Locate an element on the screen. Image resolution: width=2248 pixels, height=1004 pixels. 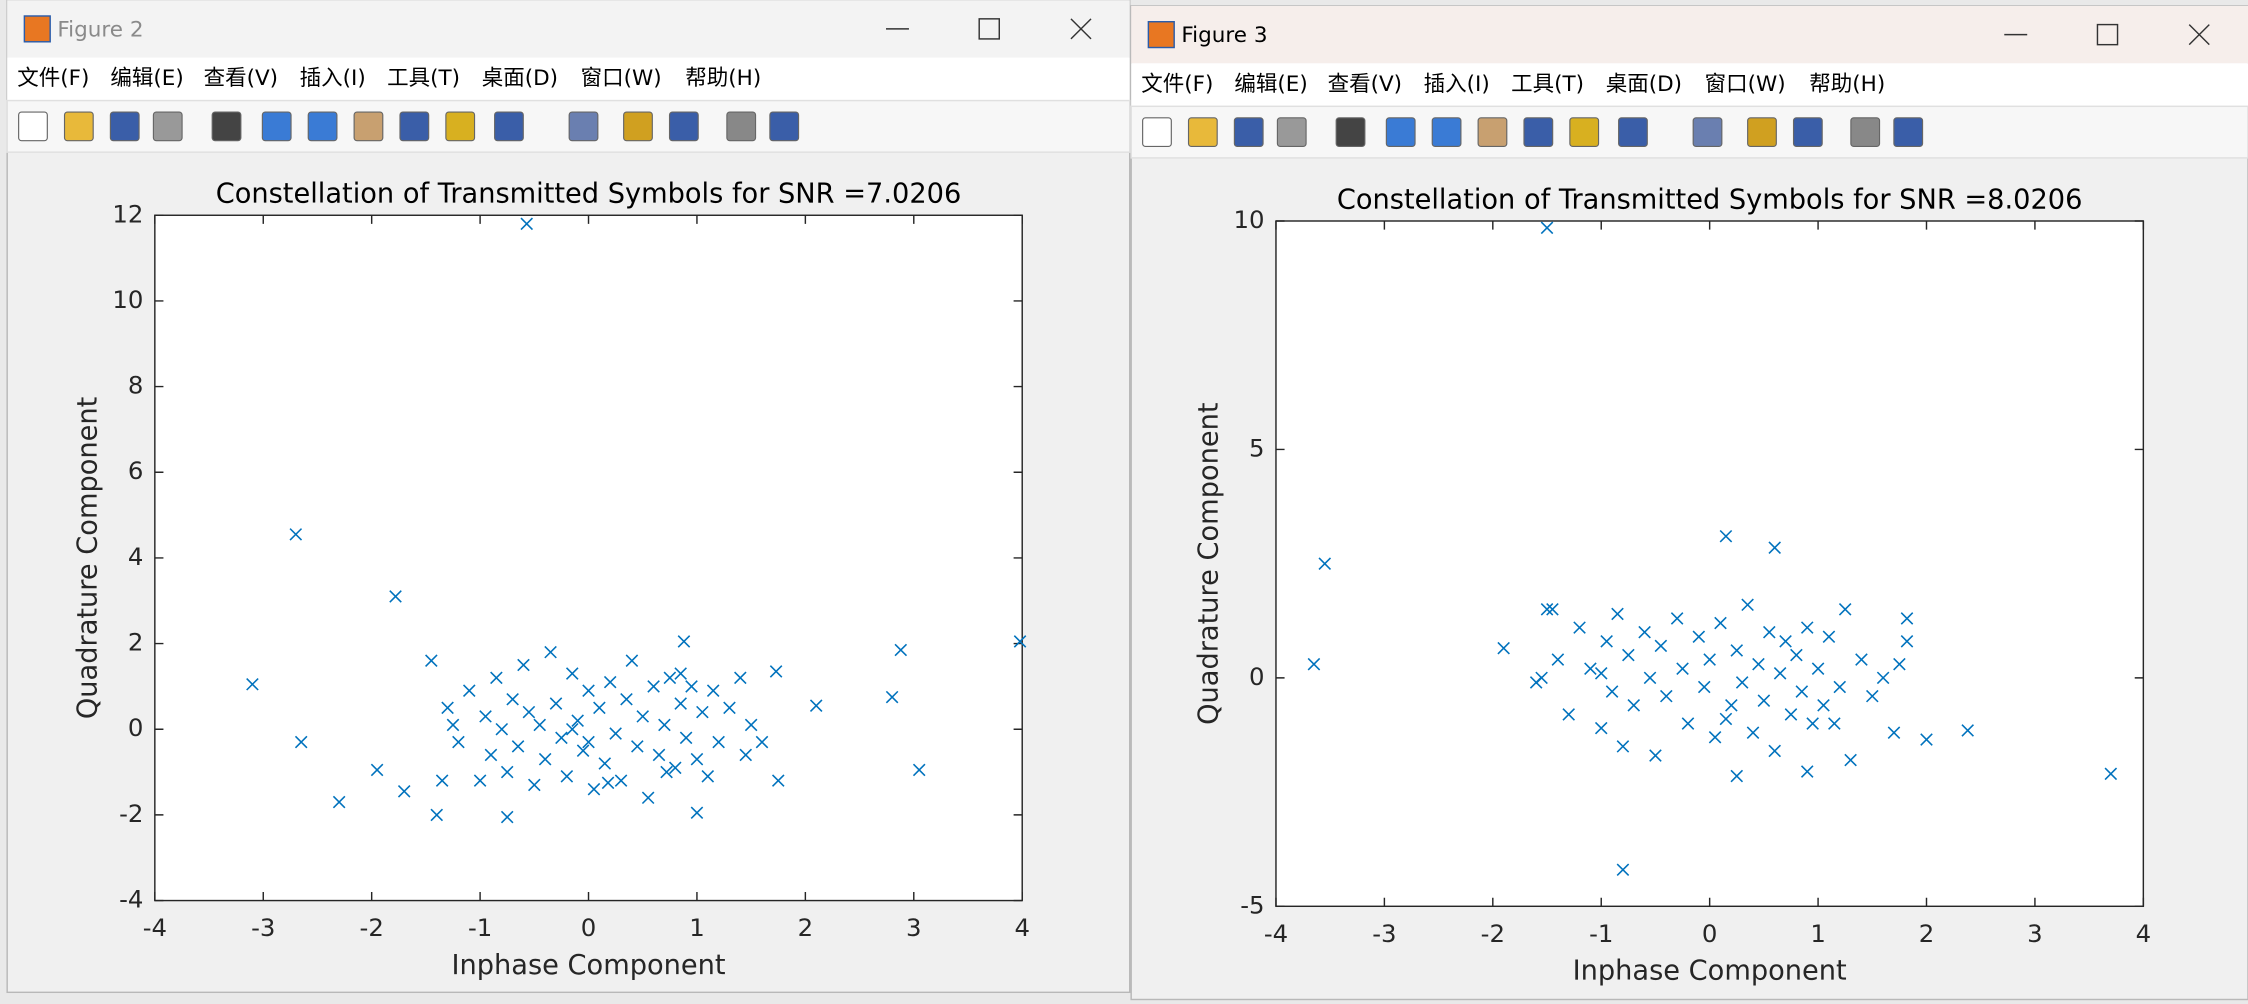
x-tick-label: 0 is located at coordinates (1710, 933).